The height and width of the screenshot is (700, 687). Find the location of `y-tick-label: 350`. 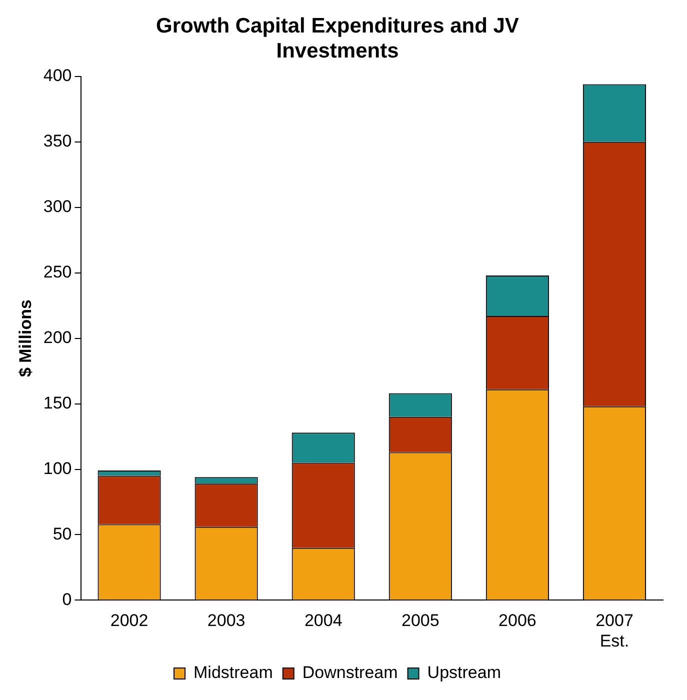

y-tick-label: 350 is located at coordinates (57, 141).